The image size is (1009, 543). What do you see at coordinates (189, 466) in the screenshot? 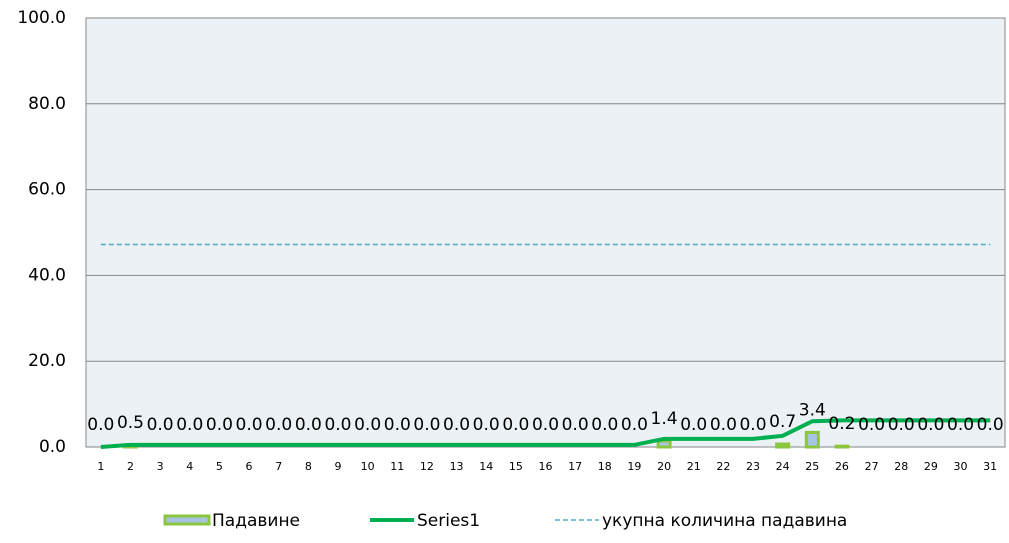
I see `x-tick-label: 4` at bounding box center [189, 466].